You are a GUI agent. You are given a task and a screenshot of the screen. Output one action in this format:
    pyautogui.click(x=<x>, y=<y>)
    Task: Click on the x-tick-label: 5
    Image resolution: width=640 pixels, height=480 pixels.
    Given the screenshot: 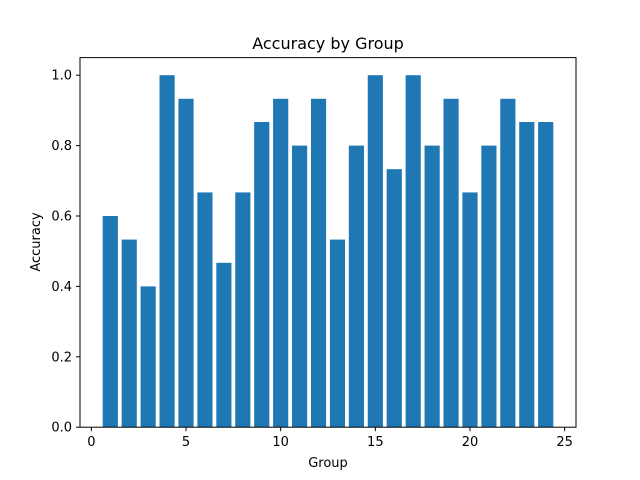 What is the action you would take?
    pyautogui.click(x=186, y=442)
    